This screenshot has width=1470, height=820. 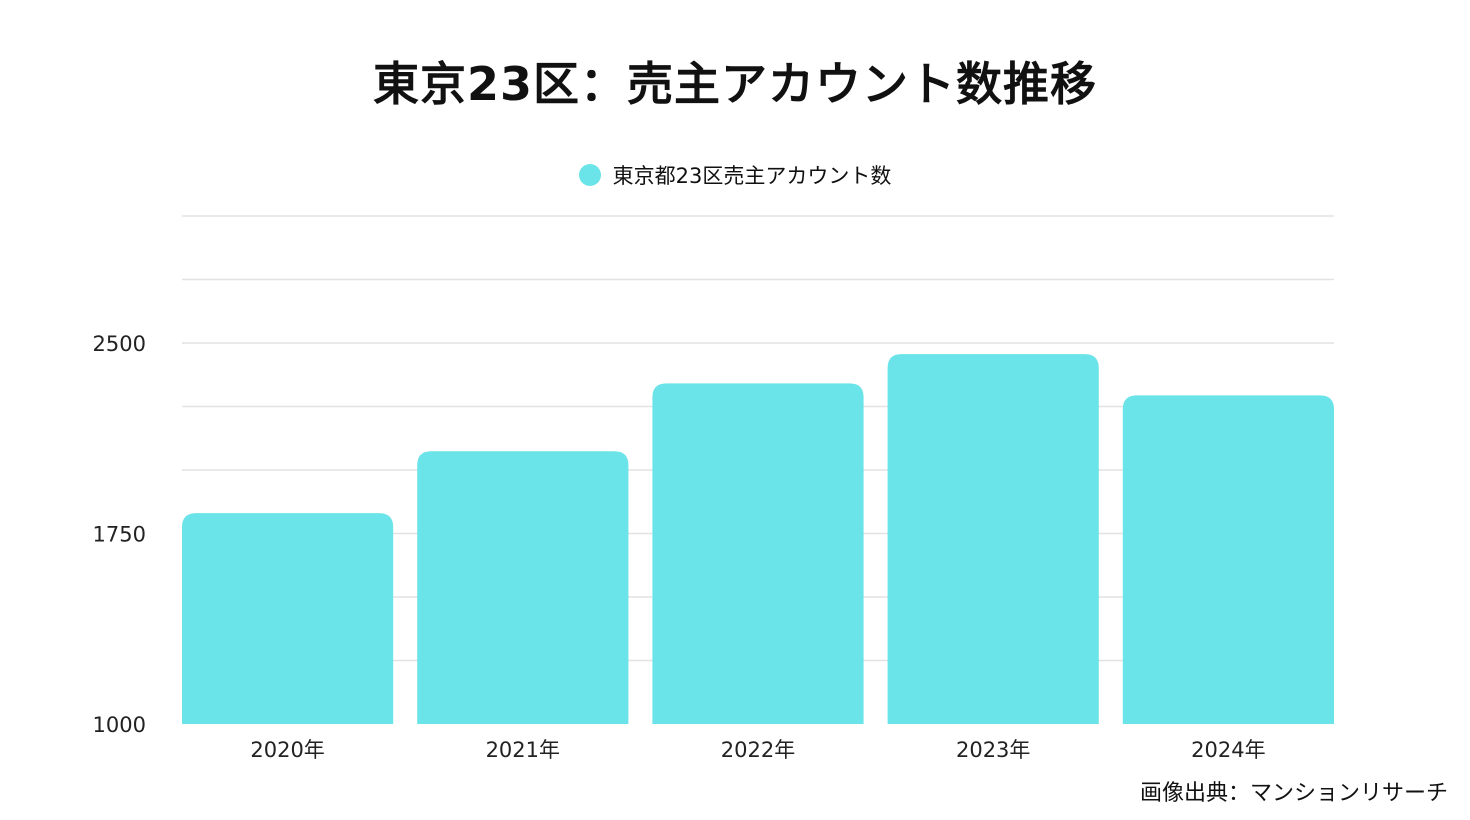 I want to click on chart-title: 東京23区：売主アカウント数推移, so click(x=734, y=84).